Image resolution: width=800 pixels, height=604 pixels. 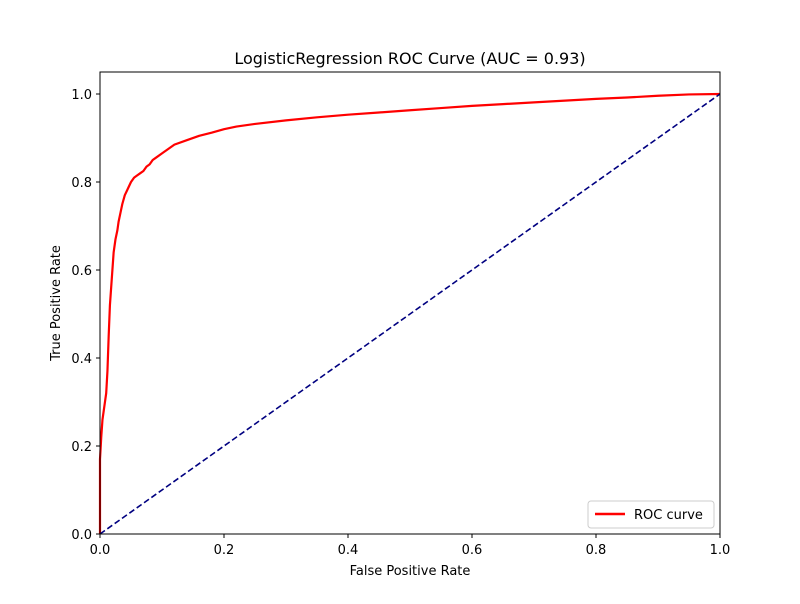 I want to click on x-tick-label: 0.4, so click(x=348, y=550).